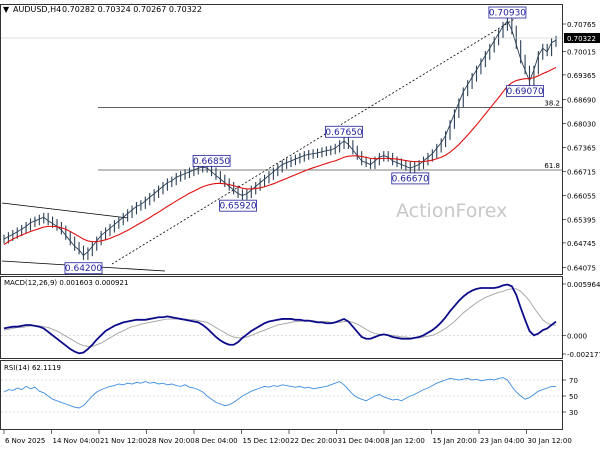 The width and height of the screenshot is (600, 450). Describe the element at coordinates (583, 355) in the screenshot. I see `macd-y-tick-label: -0.002177` at that location.